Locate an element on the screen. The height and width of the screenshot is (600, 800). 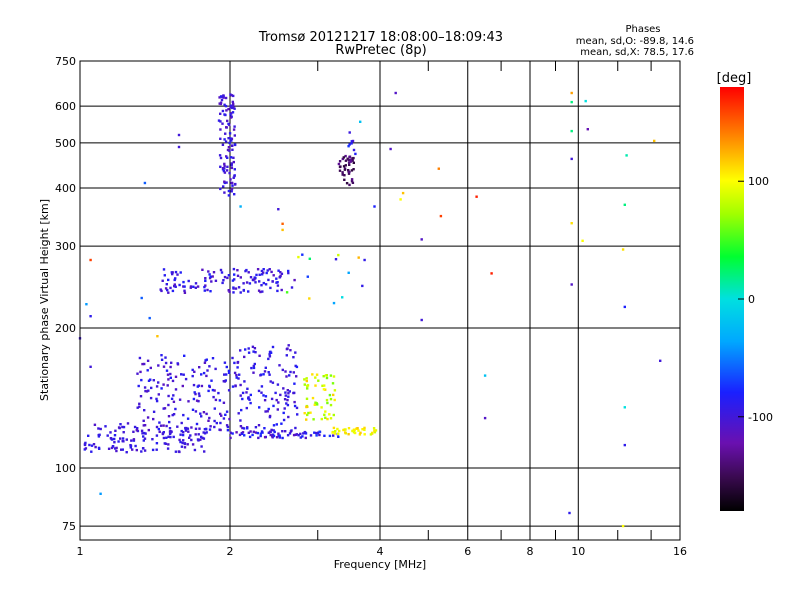
chart-subtitle: RwPretec (8p) is located at coordinates (380, 50).